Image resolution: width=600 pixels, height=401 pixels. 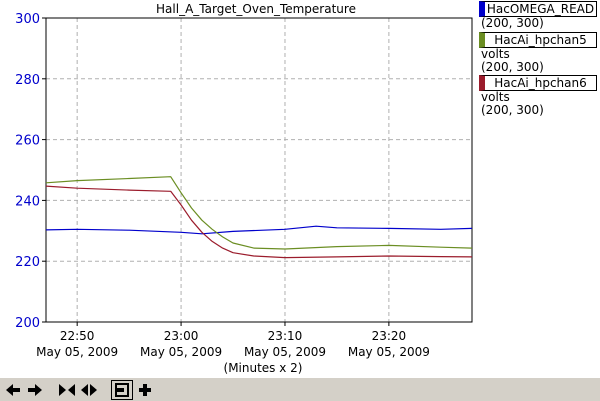 I want to click on add-icon, so click(x=145, y=390).